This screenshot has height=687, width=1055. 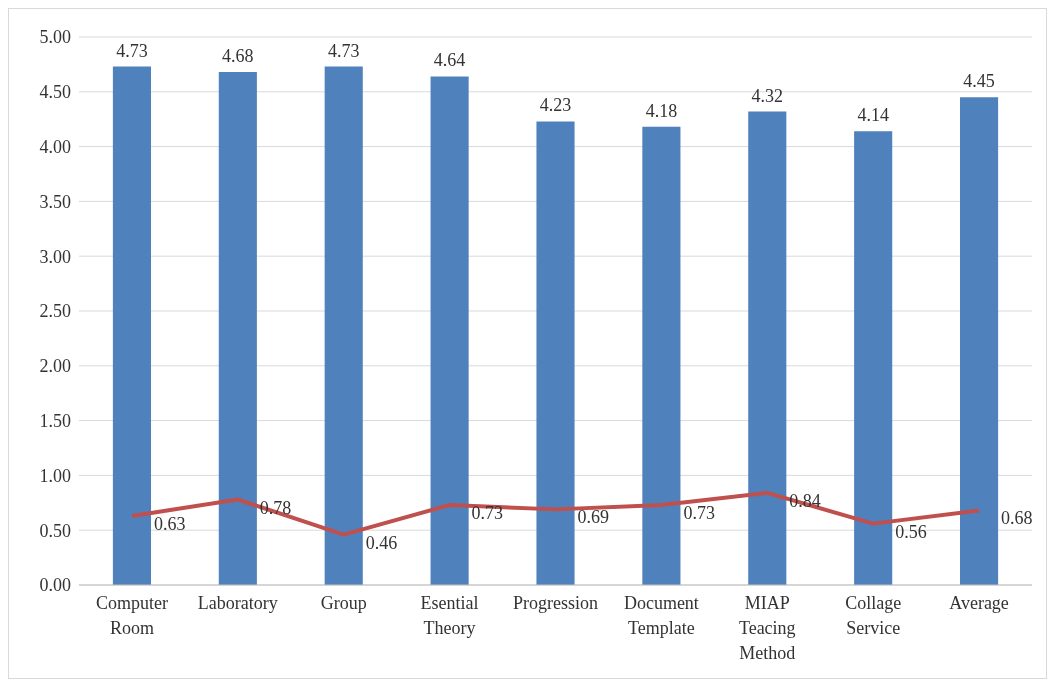 What do you see at coordinates (237, 603) in the screenshot?
I see `x-tick-label: Laboratory` at bounding box center [237, 603].